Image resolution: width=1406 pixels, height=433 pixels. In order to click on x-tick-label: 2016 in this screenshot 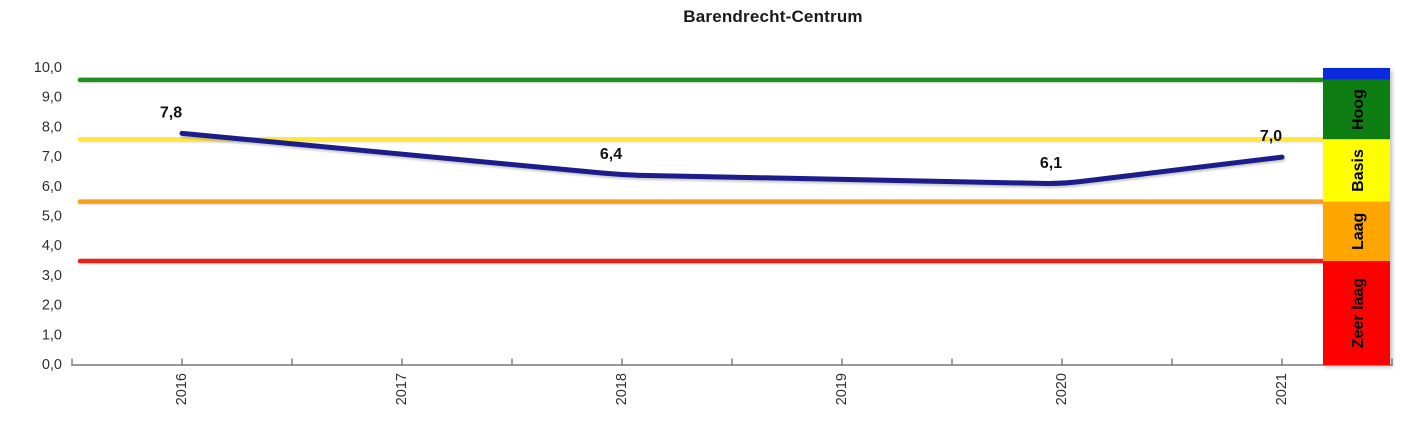, I will do `click(182, 389)`.